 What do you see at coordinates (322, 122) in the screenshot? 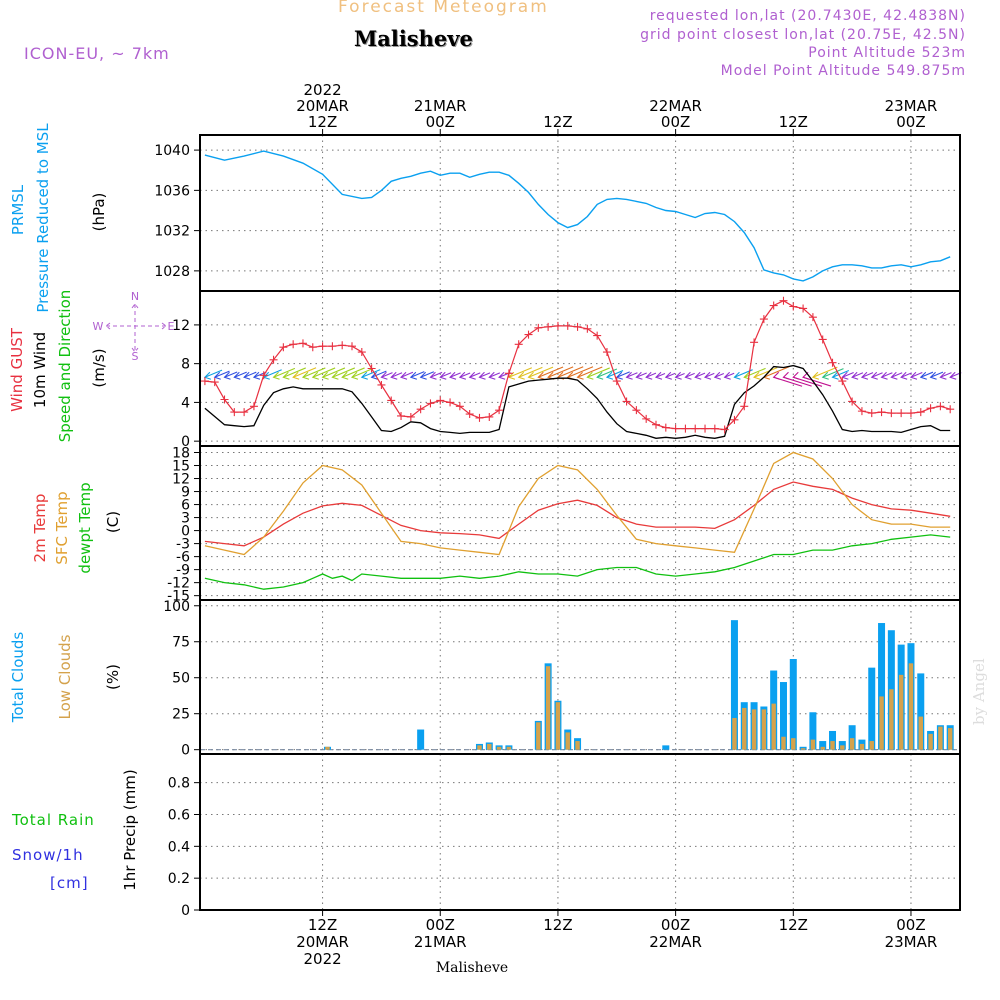
I see `time-label-top: 12Z` at bounding box center [322, 122].